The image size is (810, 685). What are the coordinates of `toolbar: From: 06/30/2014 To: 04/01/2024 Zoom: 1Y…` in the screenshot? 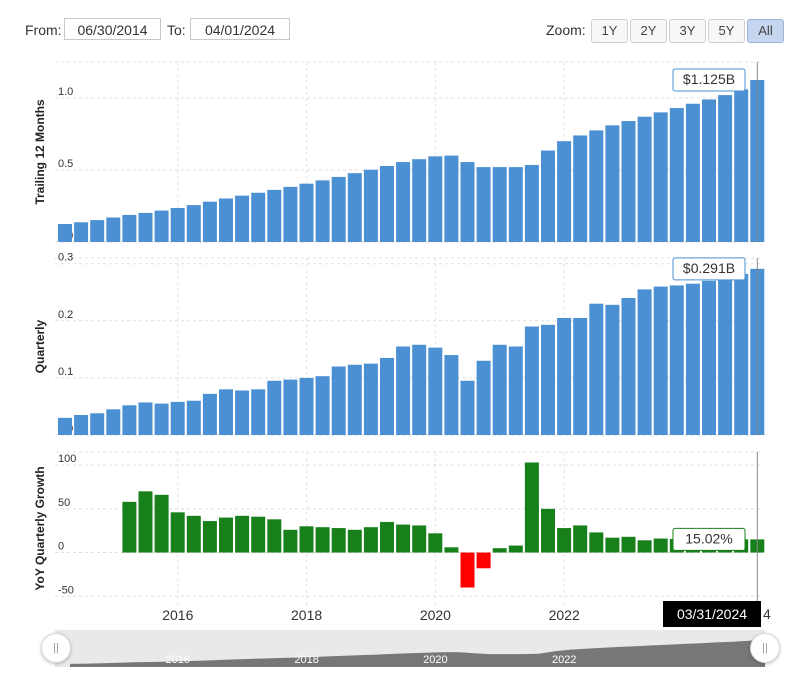 It's located at (405, 30).